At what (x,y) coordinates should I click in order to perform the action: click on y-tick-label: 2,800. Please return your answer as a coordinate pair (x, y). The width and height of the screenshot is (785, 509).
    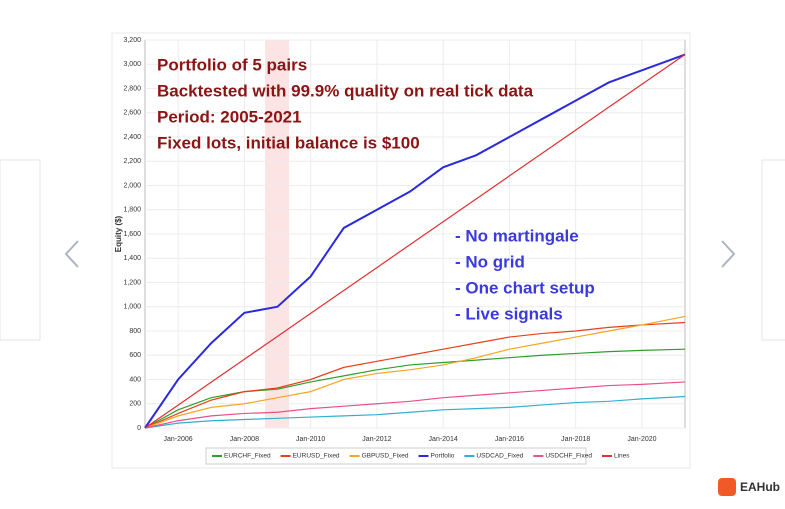
    Looking at the image, I should click on (132, 88).